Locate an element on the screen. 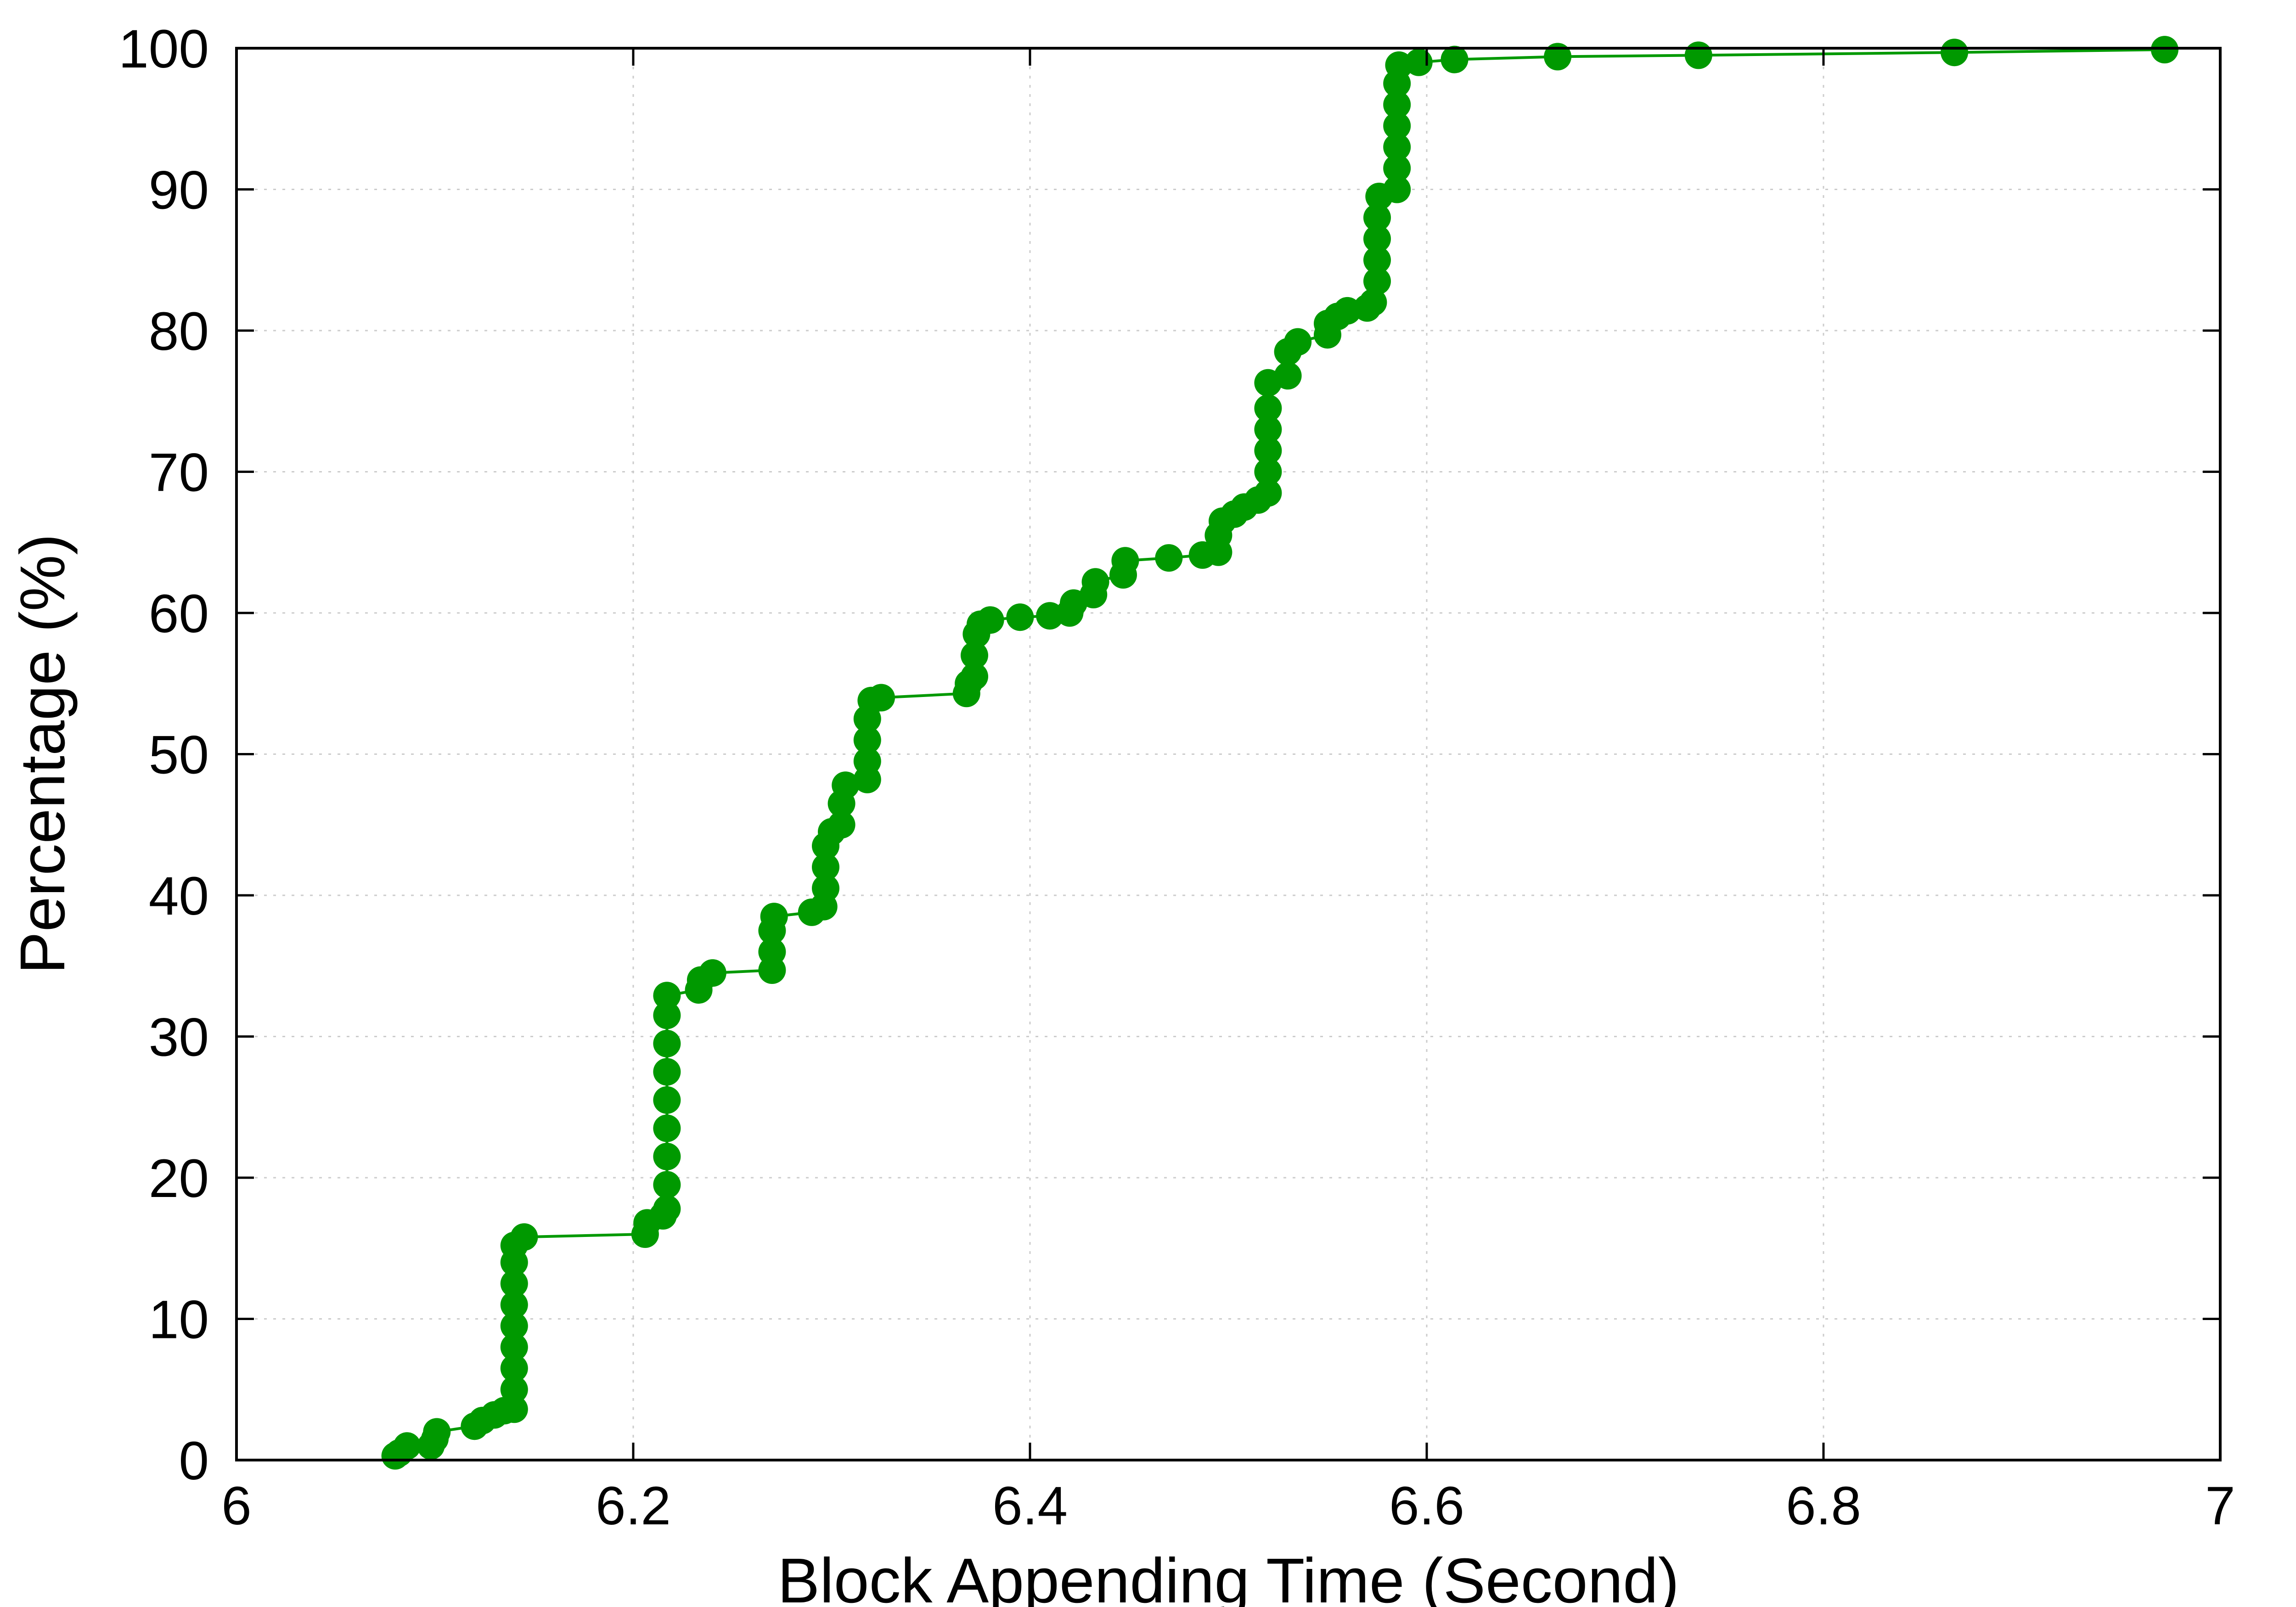  x-tick-label: 6.2 is located at coordinates (634, 1506).